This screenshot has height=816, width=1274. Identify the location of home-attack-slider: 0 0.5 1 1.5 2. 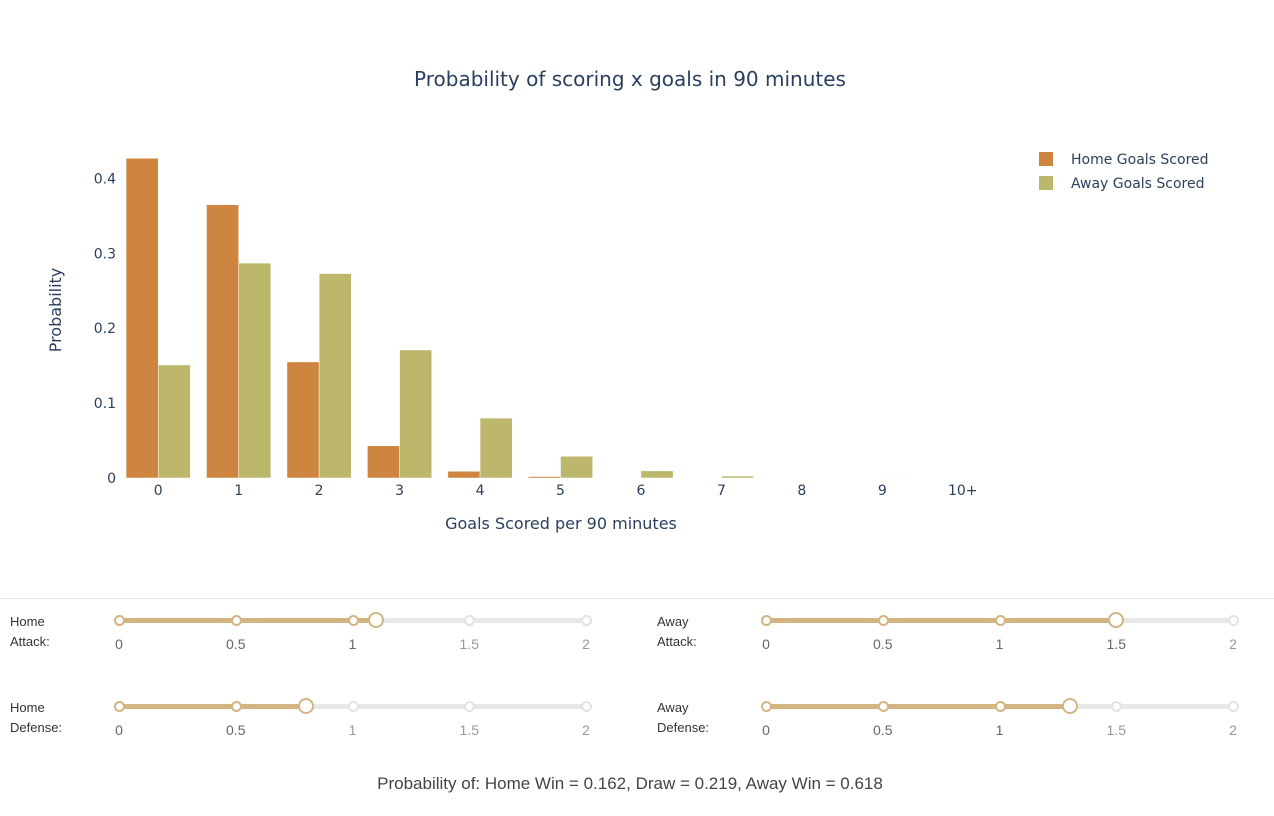
(353, 626).